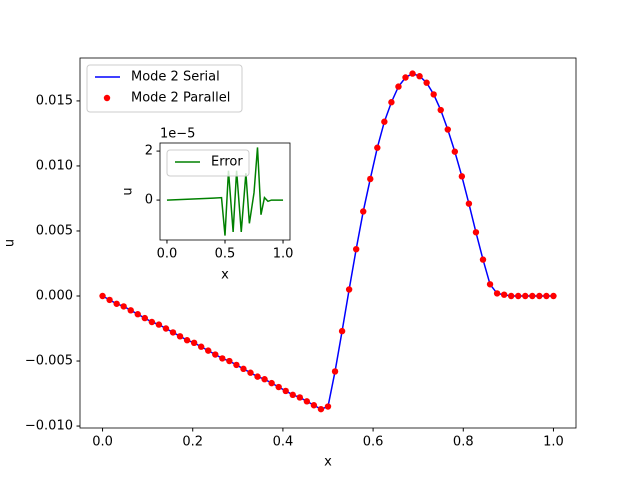 The image size is (640, 480). What do you see at coordinates (54, 165) in the screenshot?
I see `y-tick-label: 0.010` at bounding box center [54, 165].